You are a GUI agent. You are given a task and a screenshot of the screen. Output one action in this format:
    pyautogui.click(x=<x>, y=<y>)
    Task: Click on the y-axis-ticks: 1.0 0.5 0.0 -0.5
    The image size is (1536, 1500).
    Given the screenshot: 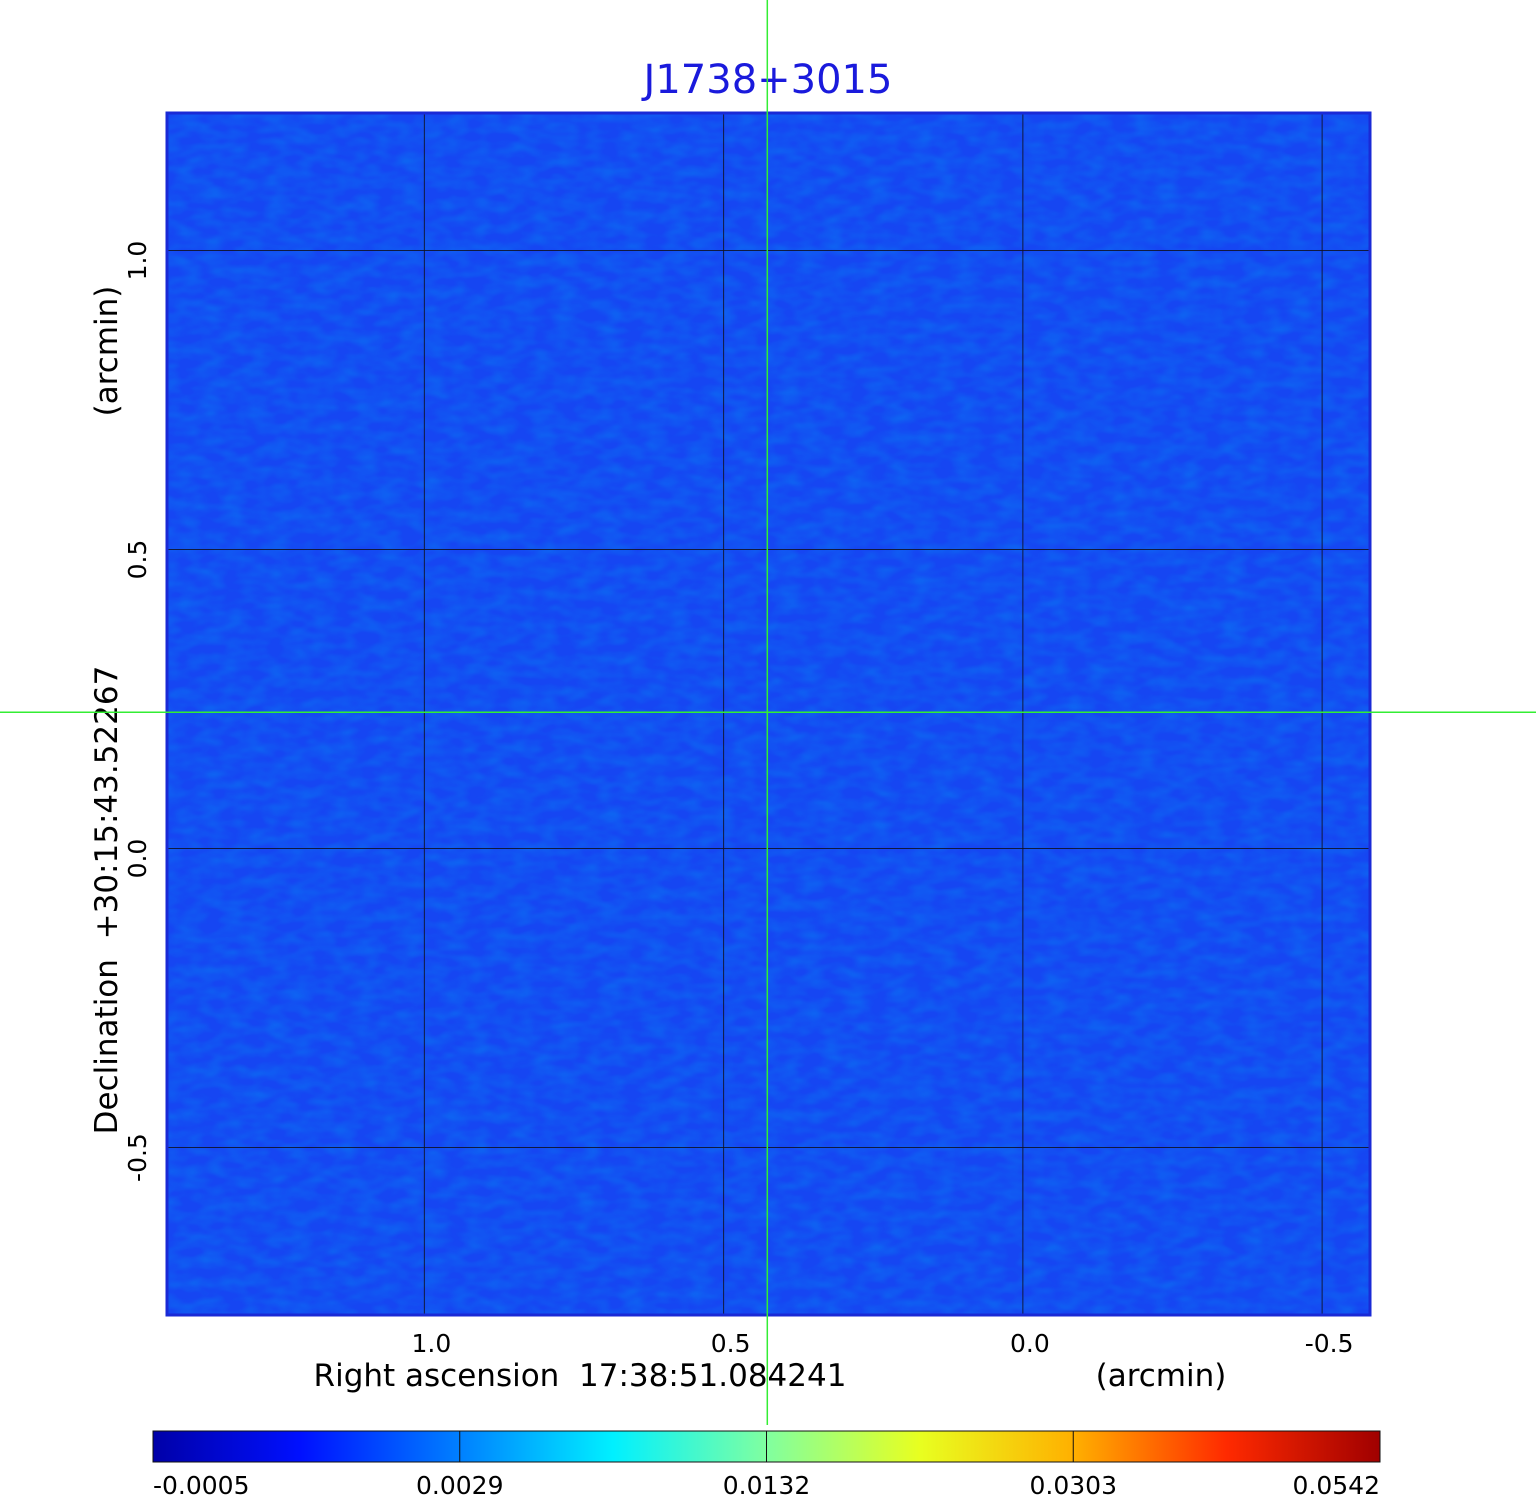 What is the action you would take?
    pyautogui.click(x=137, y=711)
    